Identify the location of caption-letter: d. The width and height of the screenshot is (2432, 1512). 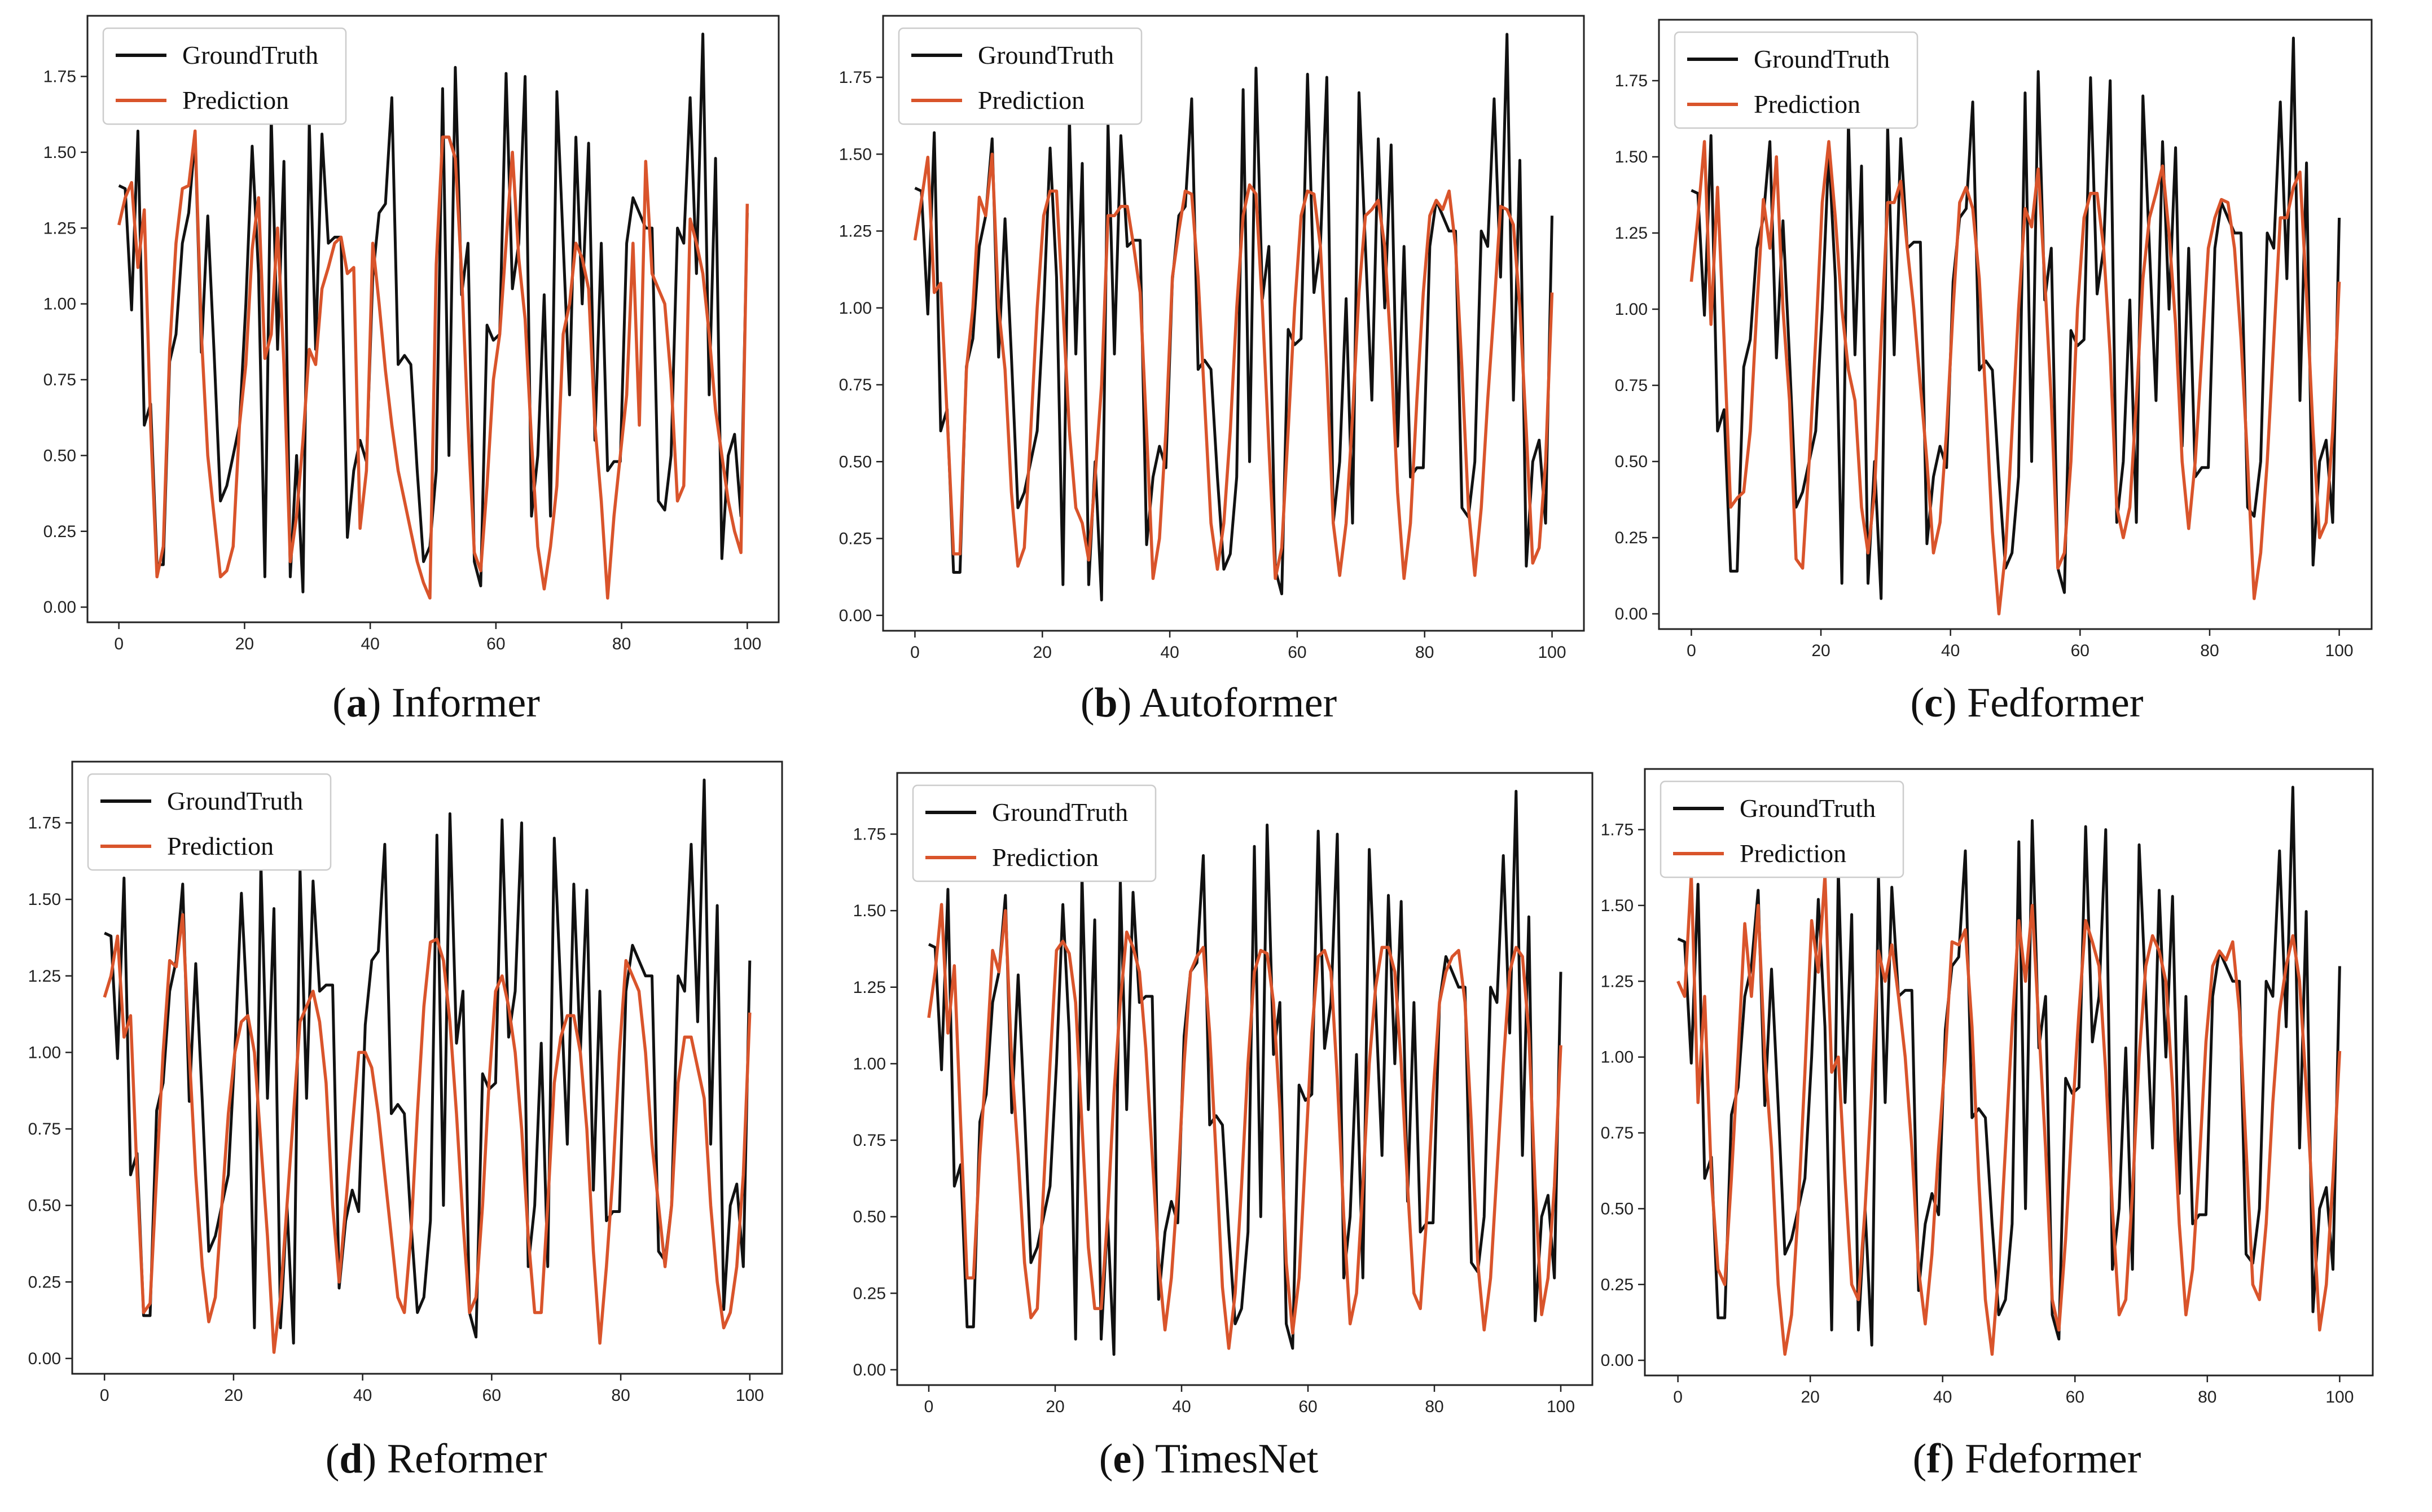
(350, 1459).